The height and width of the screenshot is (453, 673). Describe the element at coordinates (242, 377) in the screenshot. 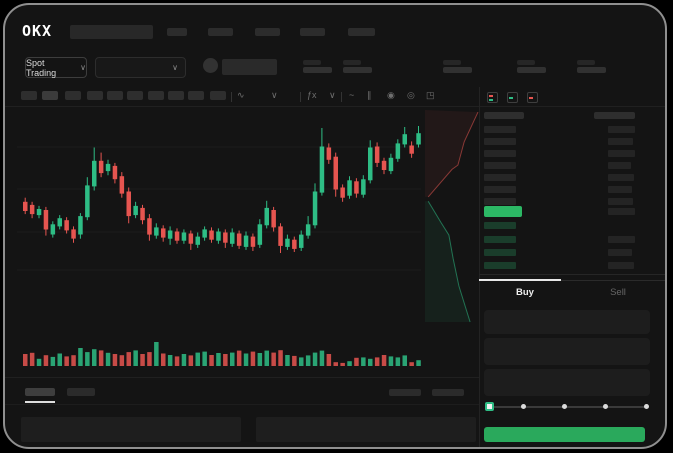

I see `chart-bottom-divider` at that location.